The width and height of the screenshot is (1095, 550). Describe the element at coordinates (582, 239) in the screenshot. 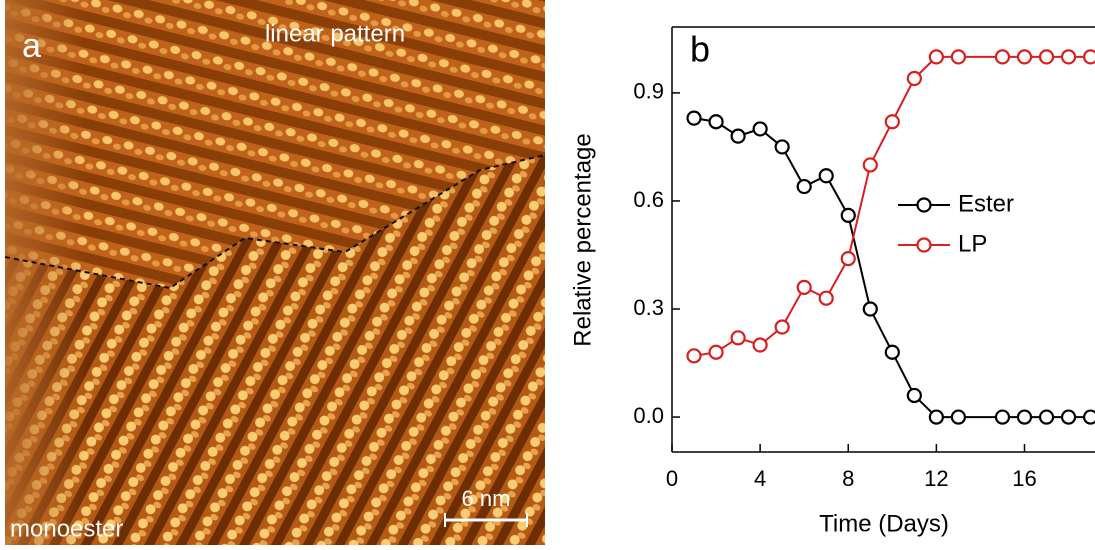

I see `y-axis-label: Relative percentage` at that location.